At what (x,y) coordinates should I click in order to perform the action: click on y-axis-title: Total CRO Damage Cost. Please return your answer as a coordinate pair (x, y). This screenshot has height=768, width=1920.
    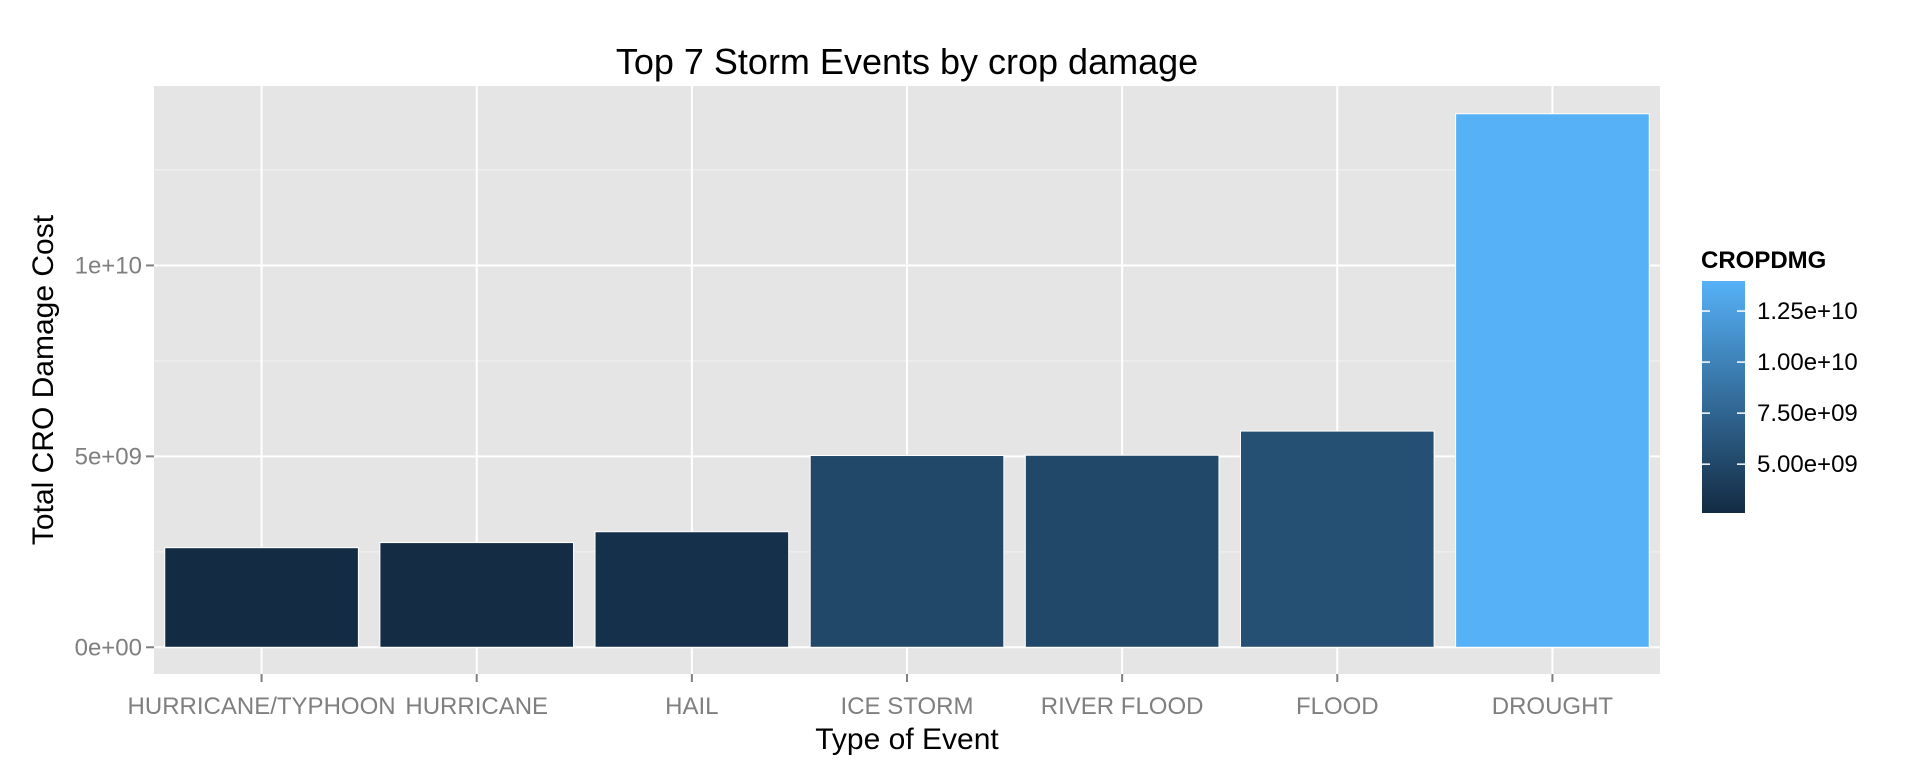
    Looking at the image, I should click on (43, 379).